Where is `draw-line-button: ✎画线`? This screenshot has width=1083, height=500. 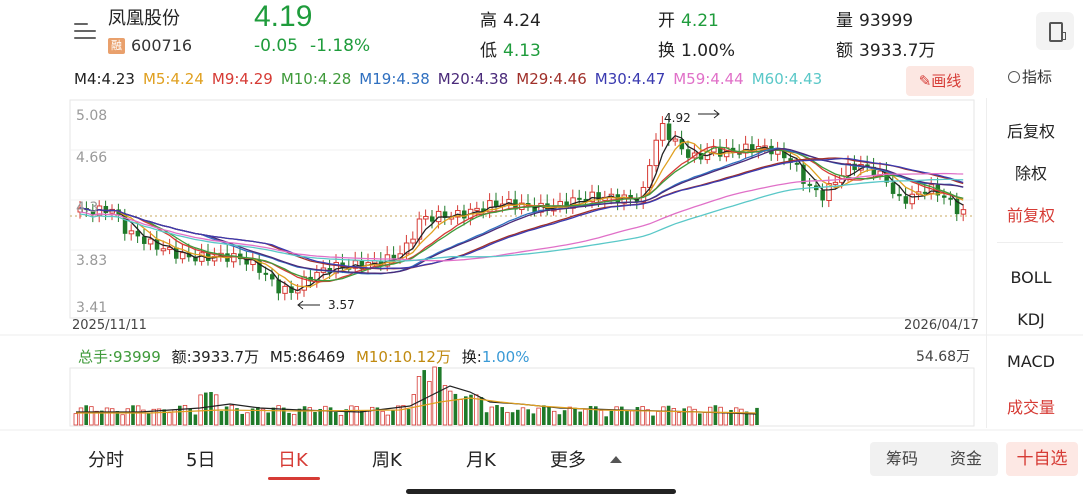 draw-line-button: ✎画线 is located at coordinates (940, 81).